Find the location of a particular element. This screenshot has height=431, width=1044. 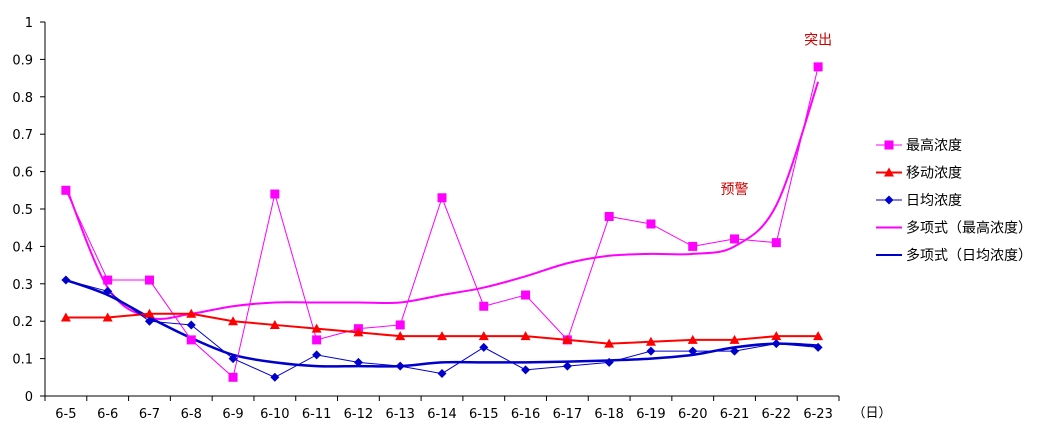

legend-item: 移动浓度 is located at coordinates (919, 174).